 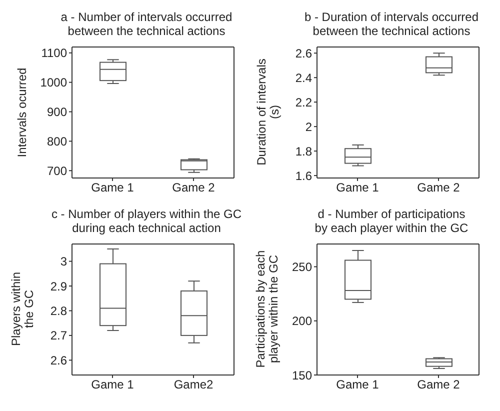 What do you see at coordinates (194, 385) in the screenshot?
I see `x-tick-label: Game2` at bounding box center [194, 385].